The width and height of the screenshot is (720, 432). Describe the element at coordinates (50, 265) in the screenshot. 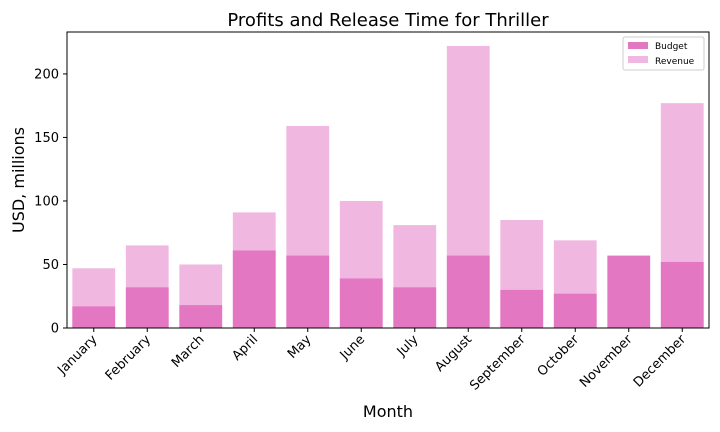

I see `y-tick-label: 50` at that location.